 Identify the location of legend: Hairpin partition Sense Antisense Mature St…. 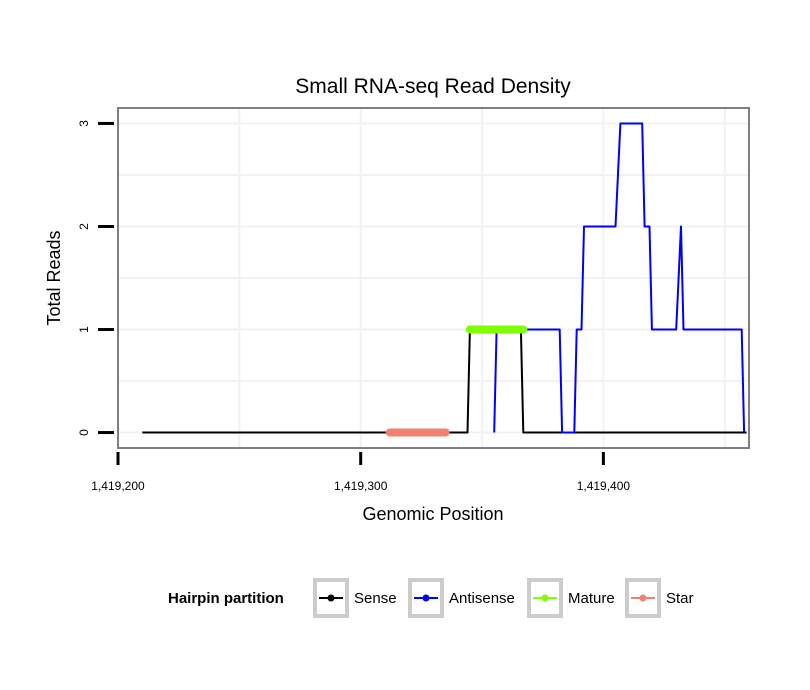
(431, 598).